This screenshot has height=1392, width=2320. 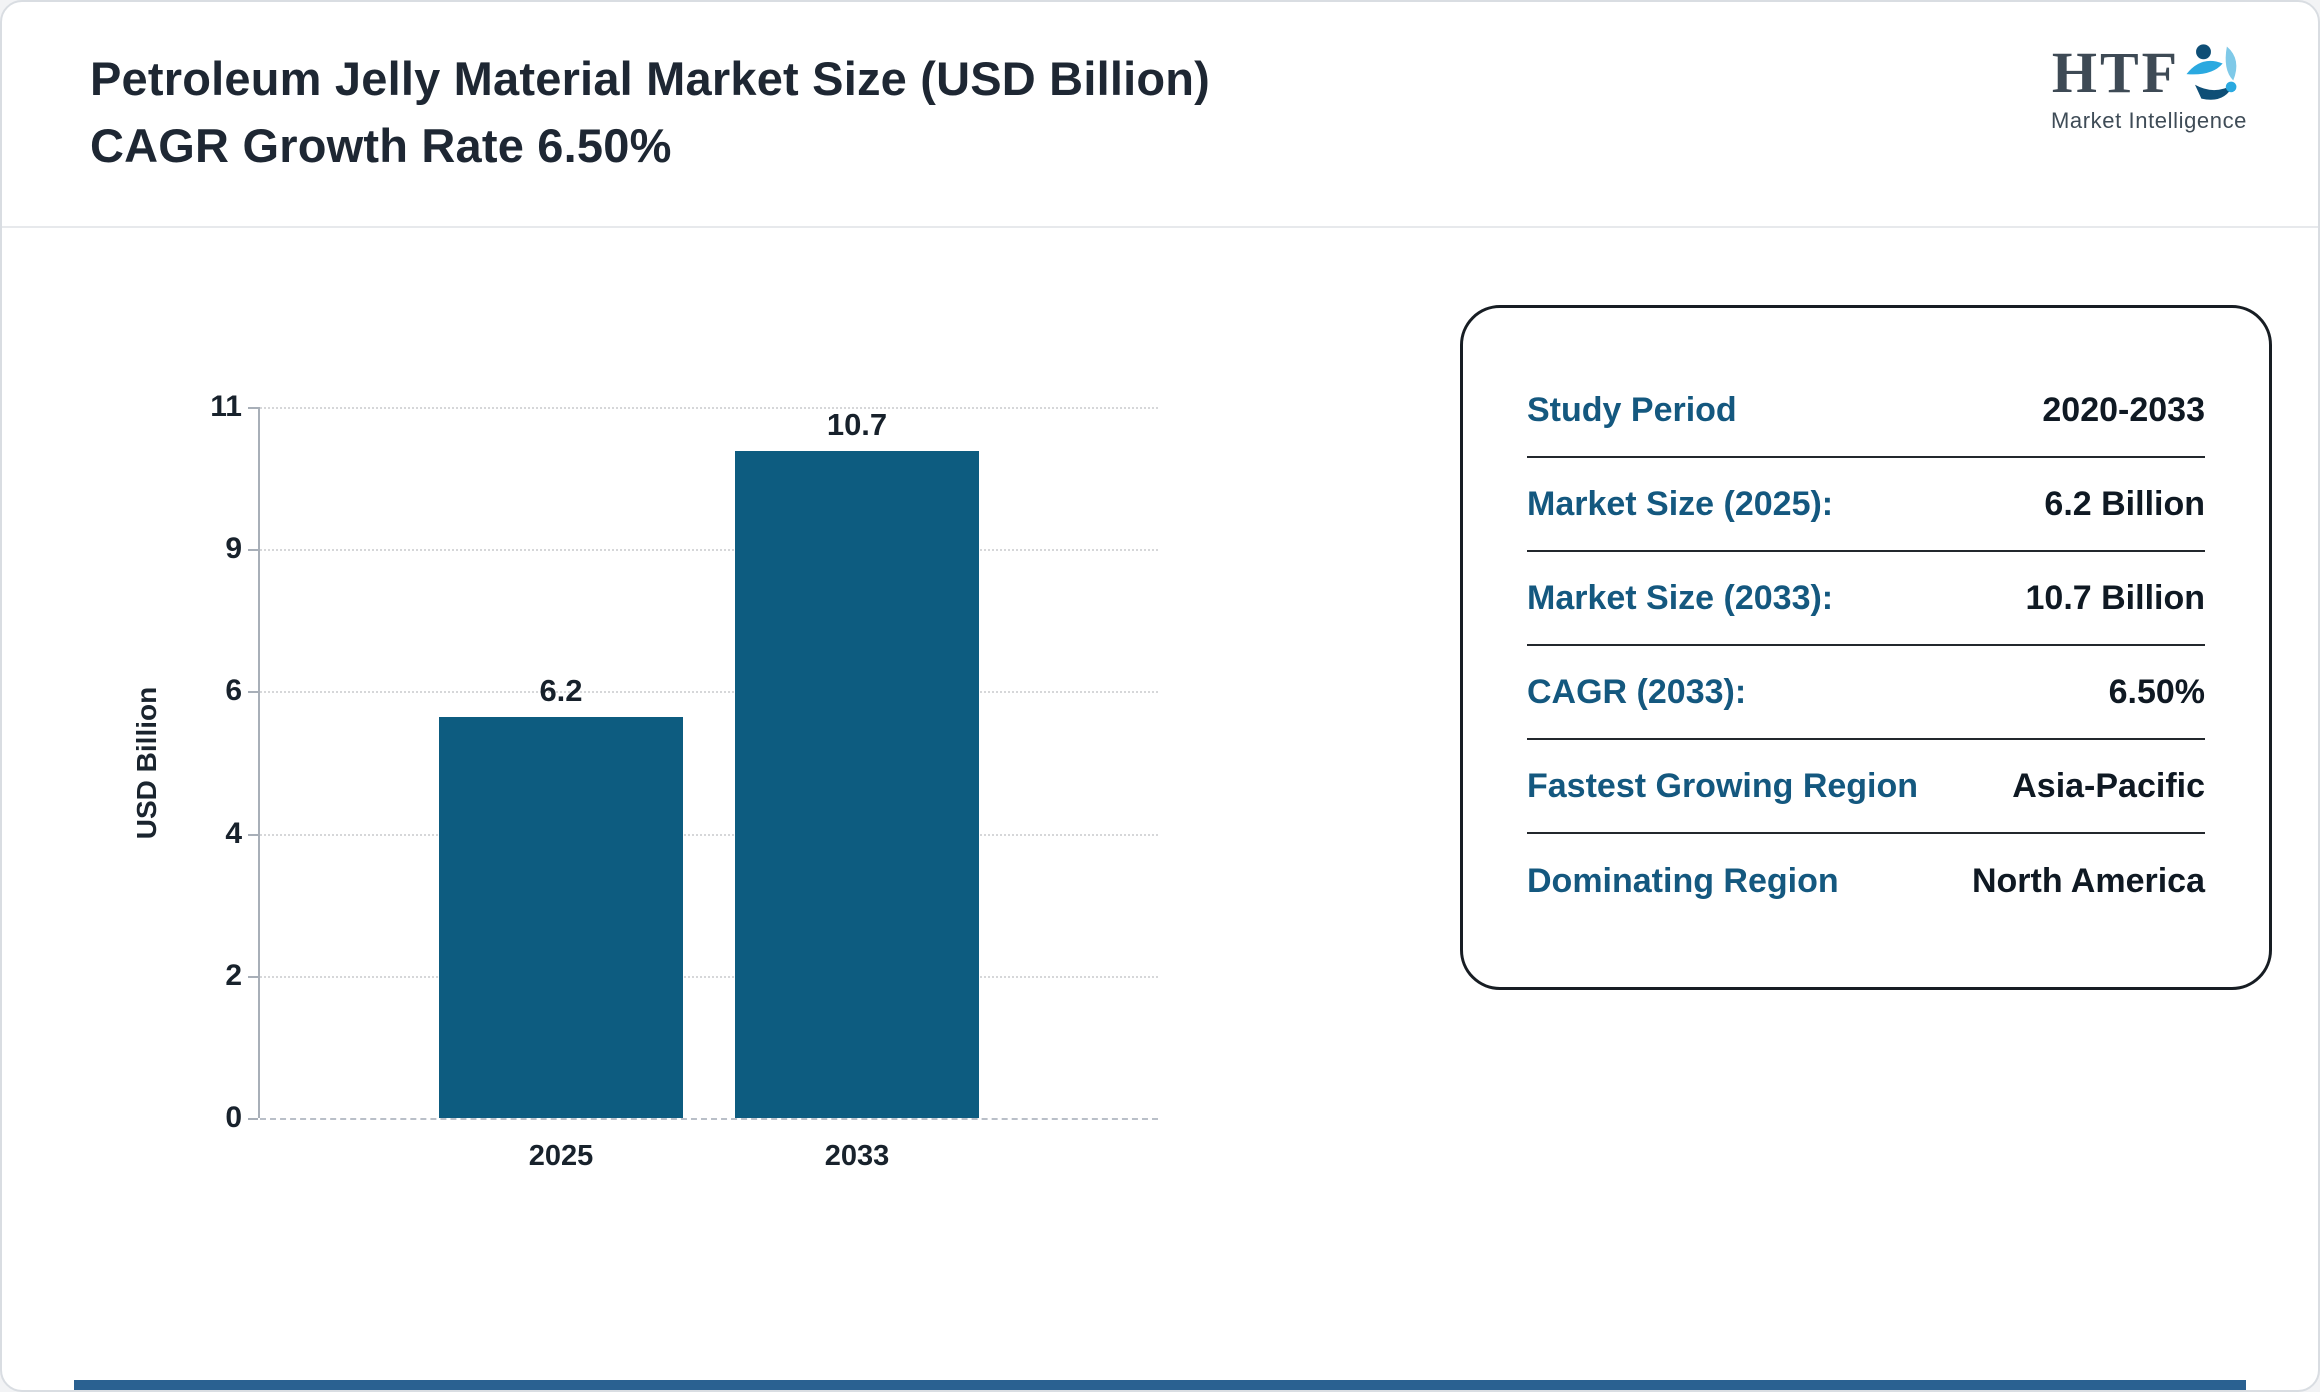 I want to click on bar-2033, so click(x=857, y=784).